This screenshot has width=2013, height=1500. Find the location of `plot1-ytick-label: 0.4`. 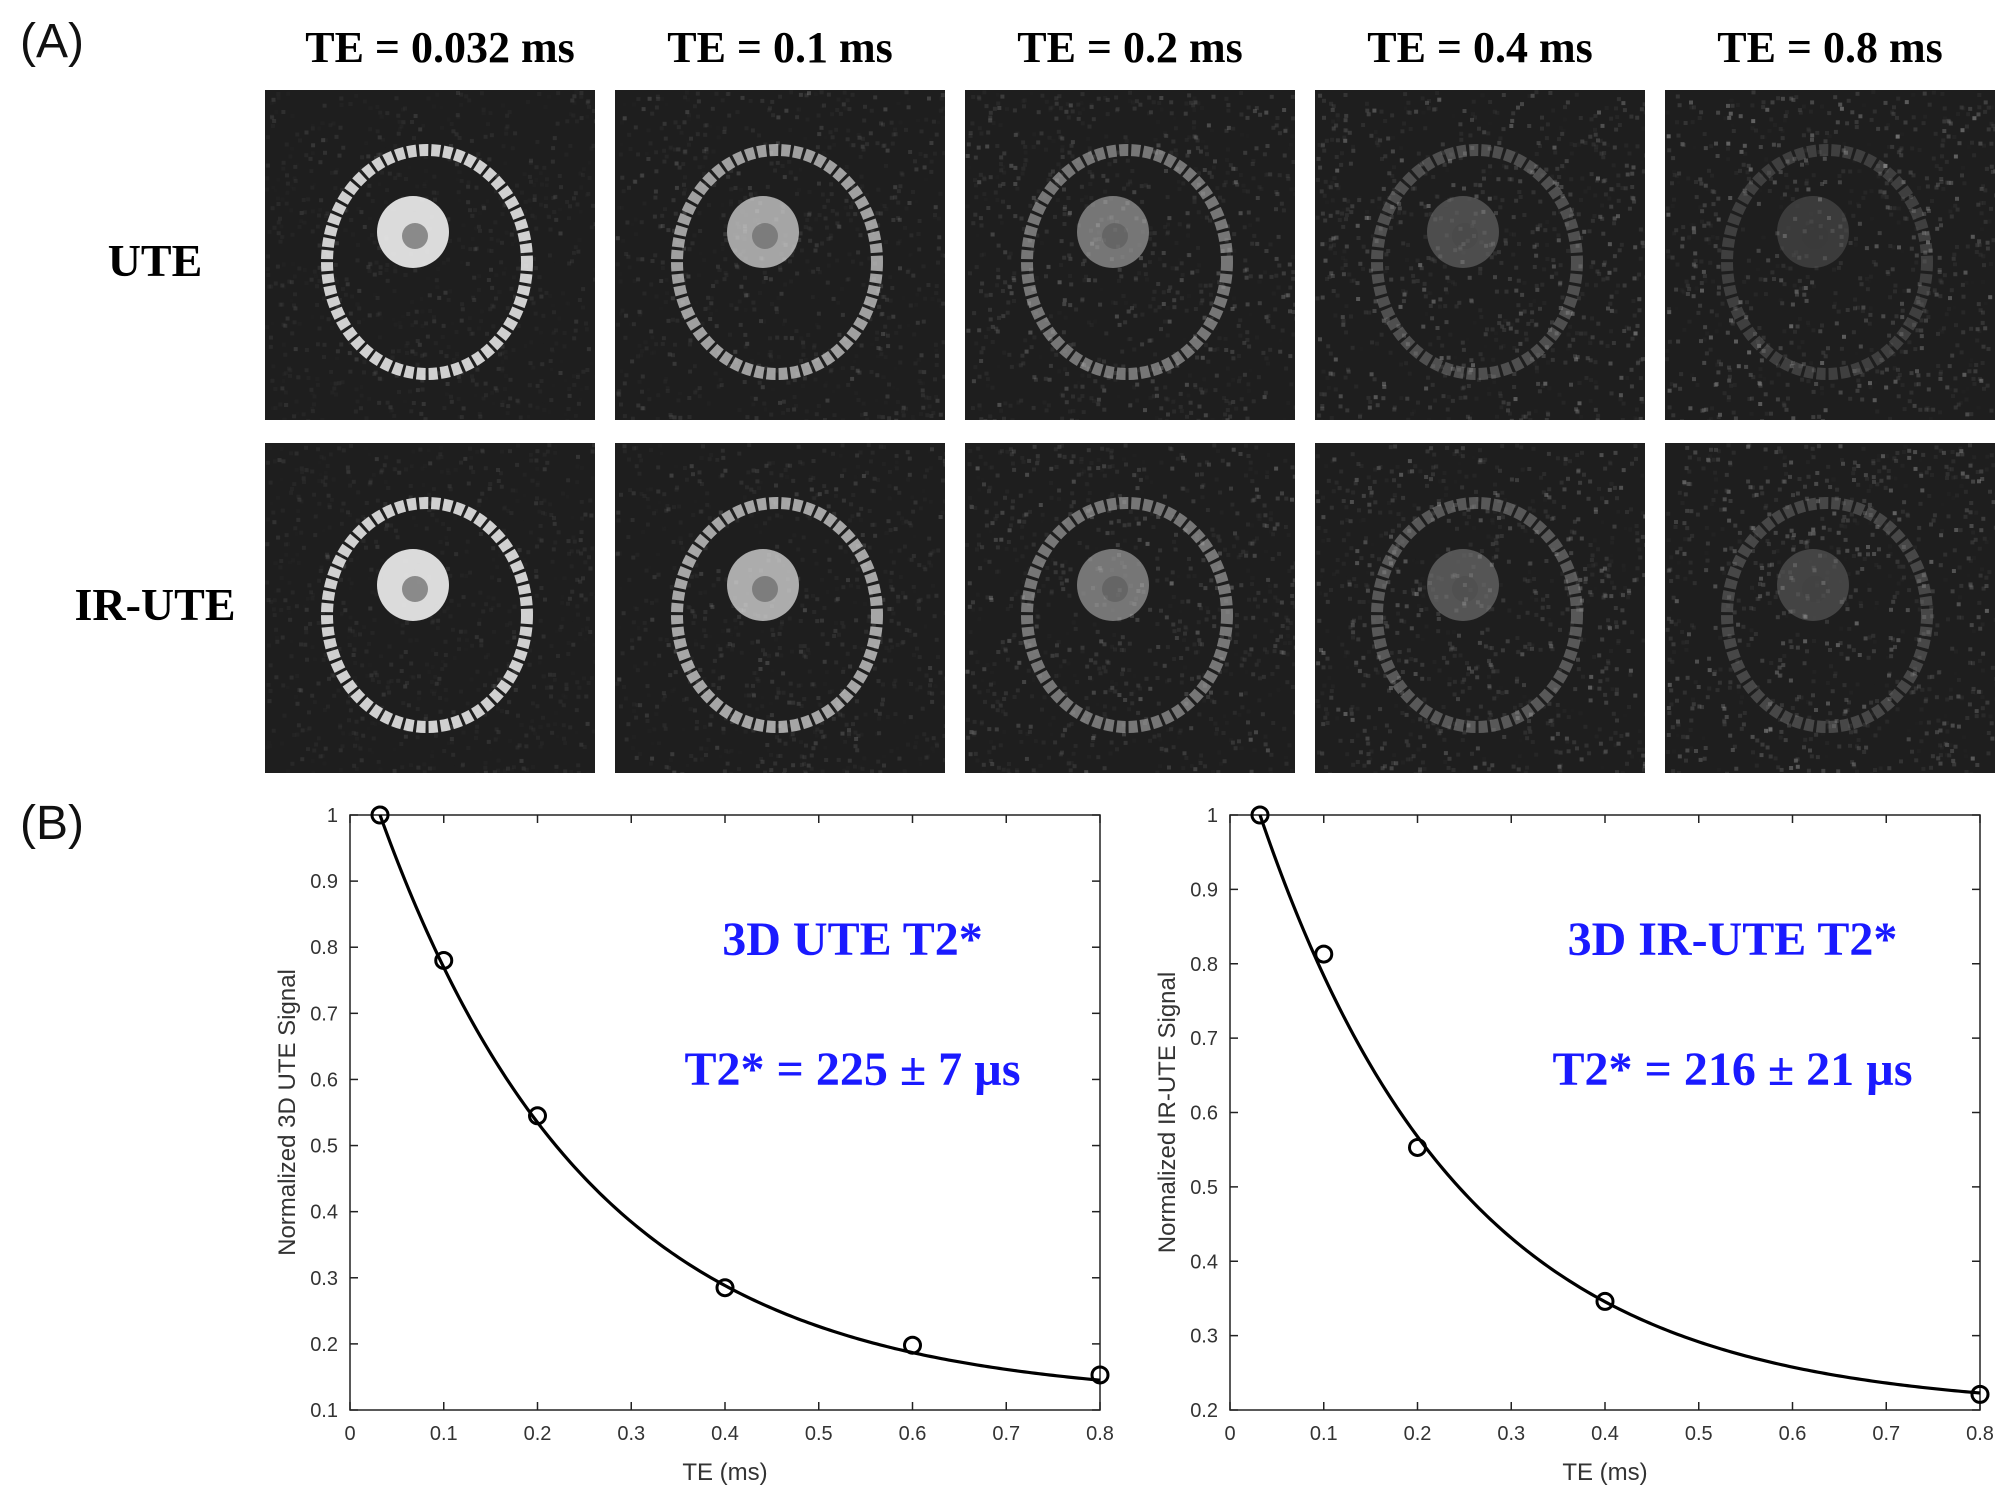

plot1-ytick-label: 0.4 is located at coordinates (1204, 1262).